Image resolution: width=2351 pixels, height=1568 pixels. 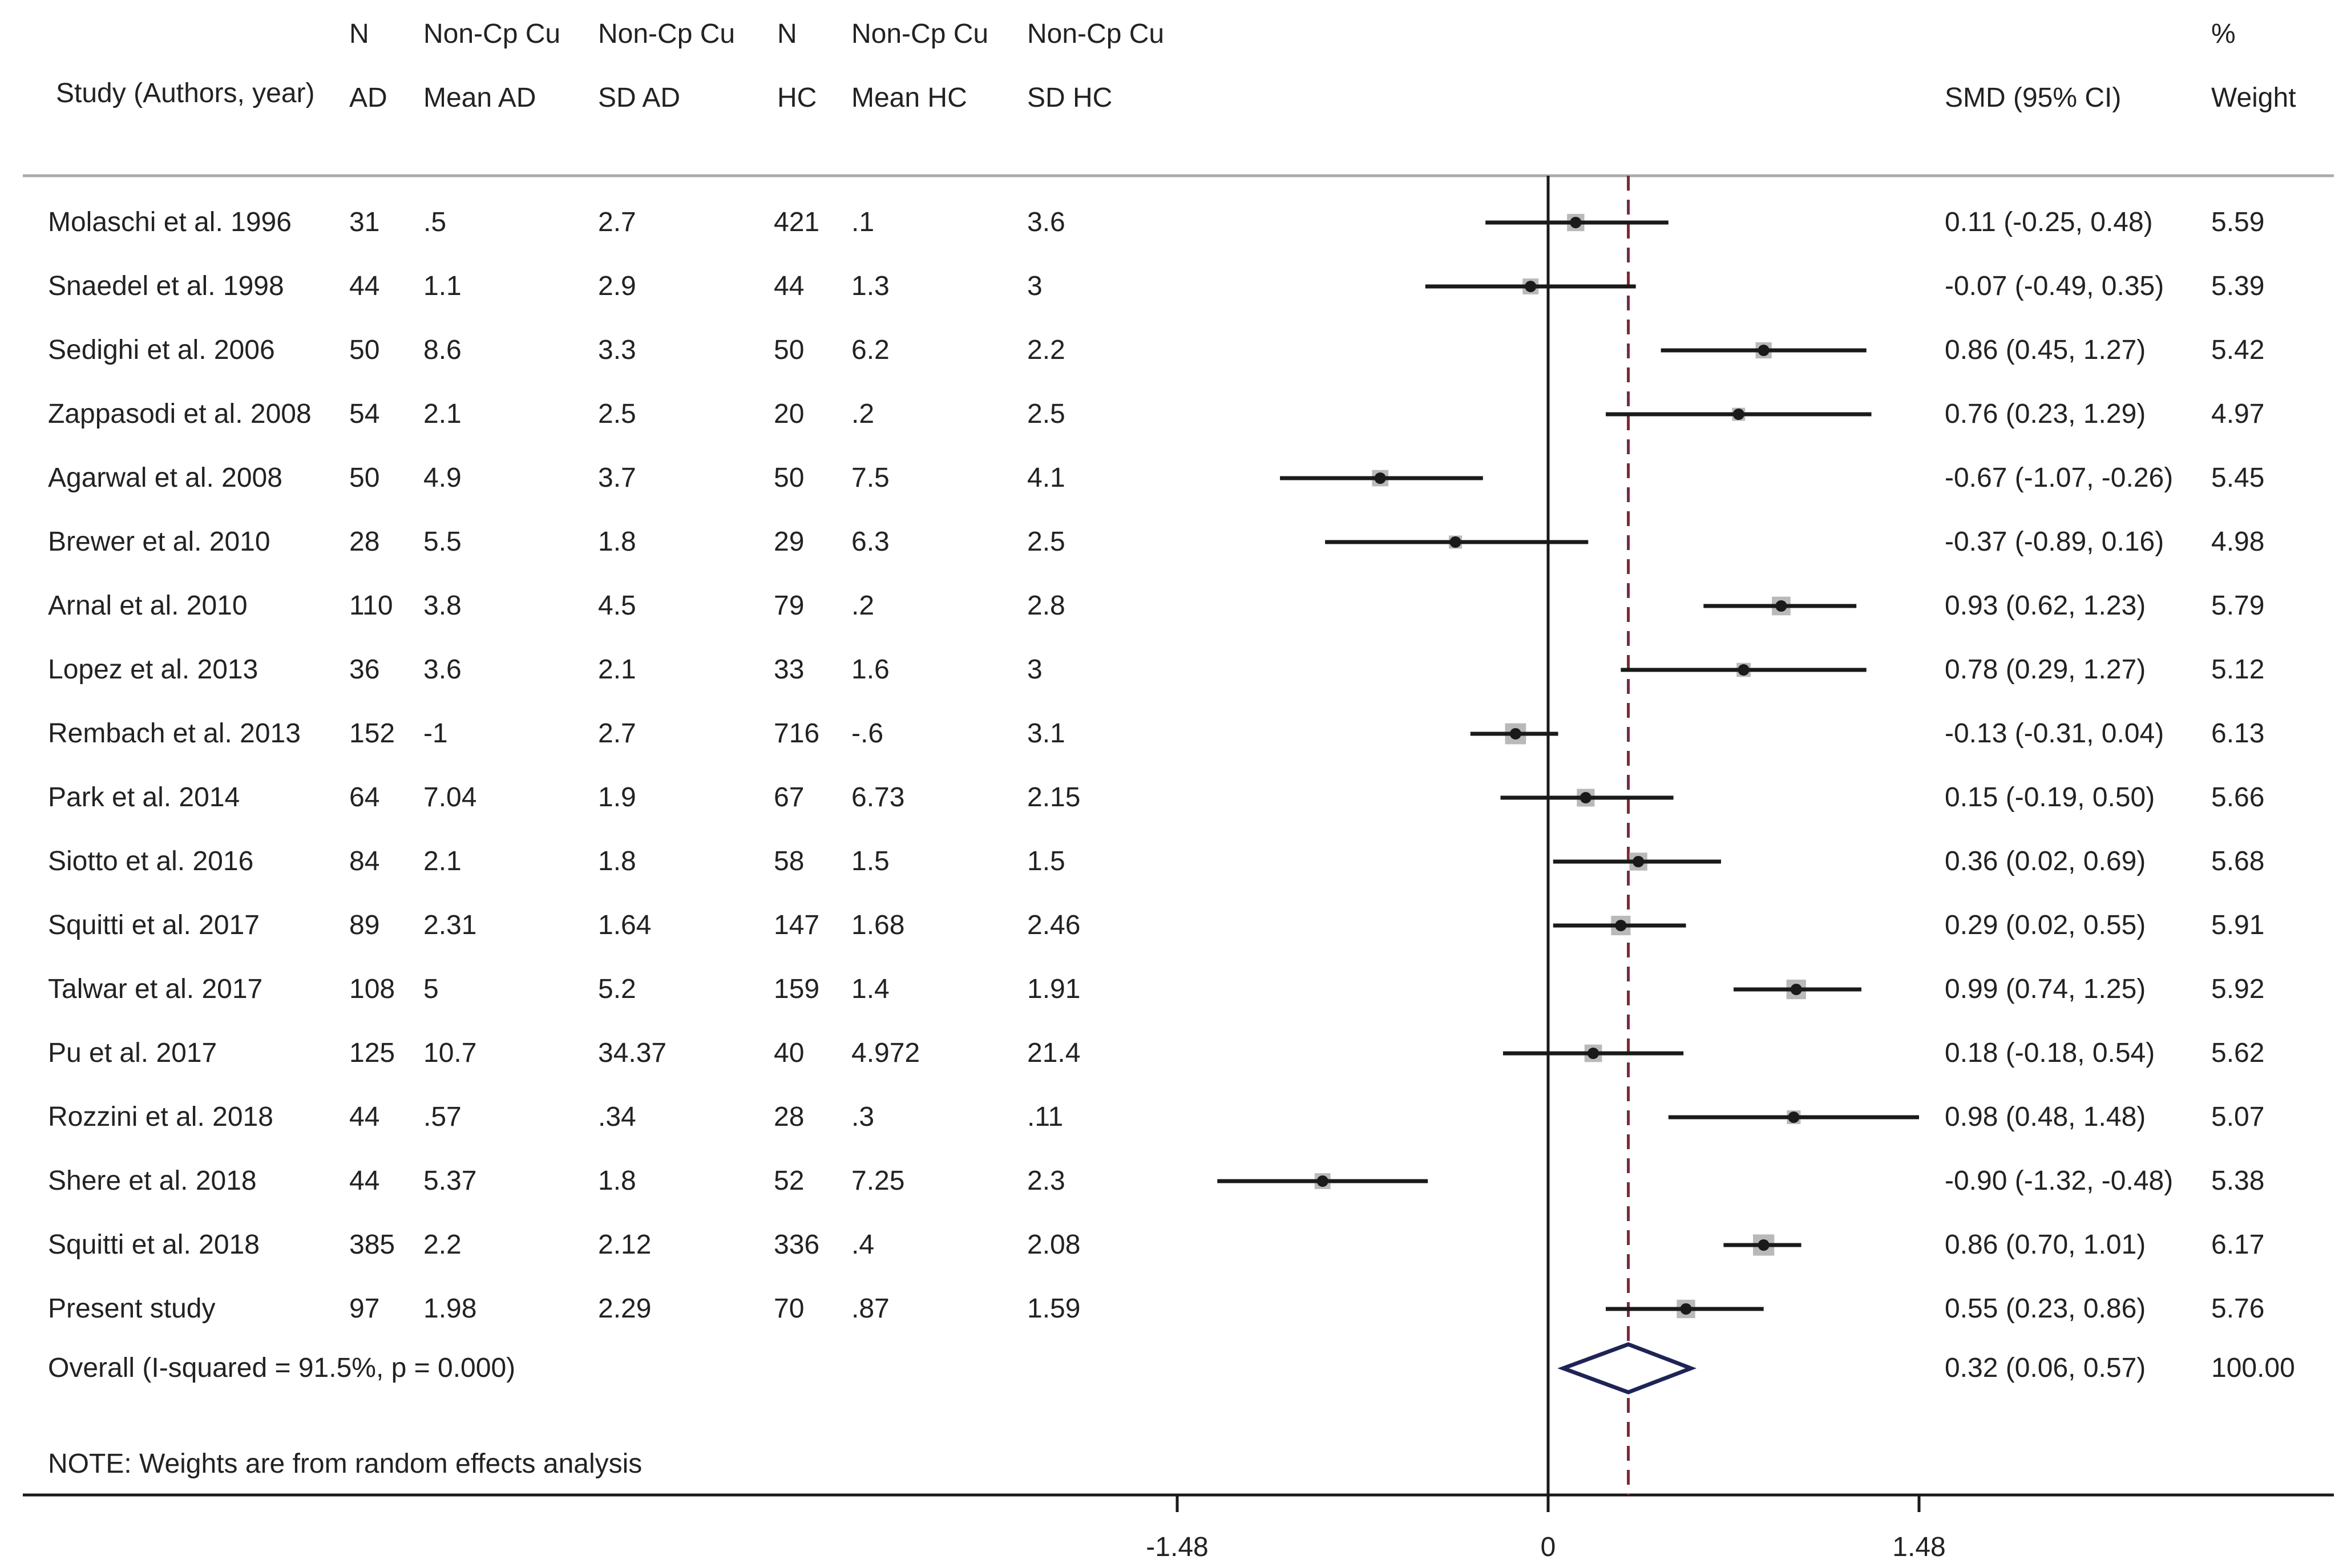 I want to click on header-sd-hc-top: Non-Cp Cu, so click(x=1096, y=34).